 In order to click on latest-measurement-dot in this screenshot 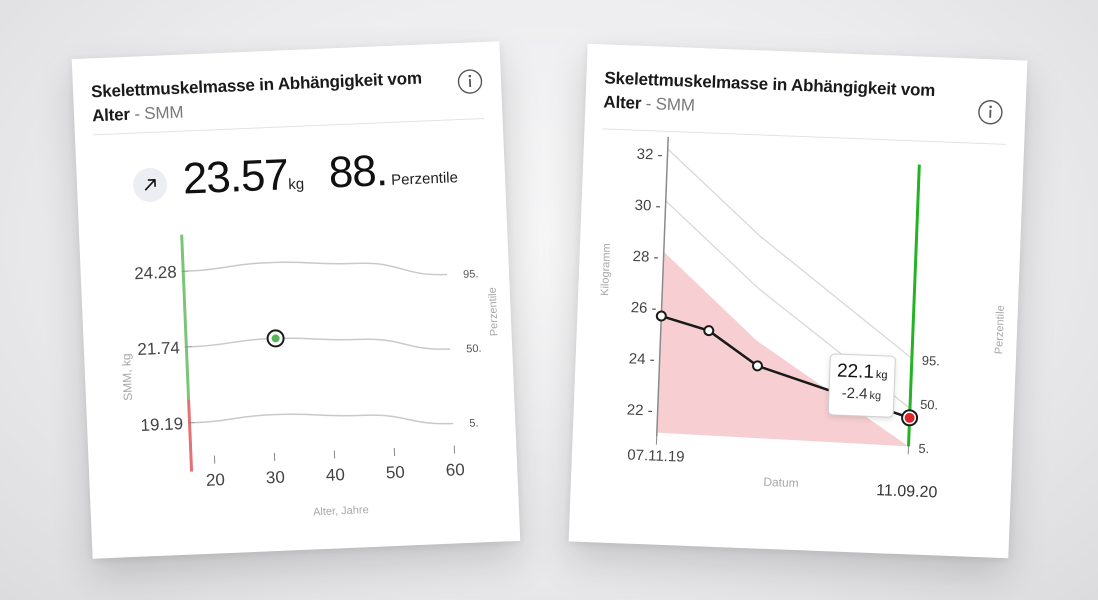, I will do `click(909, 417)`.